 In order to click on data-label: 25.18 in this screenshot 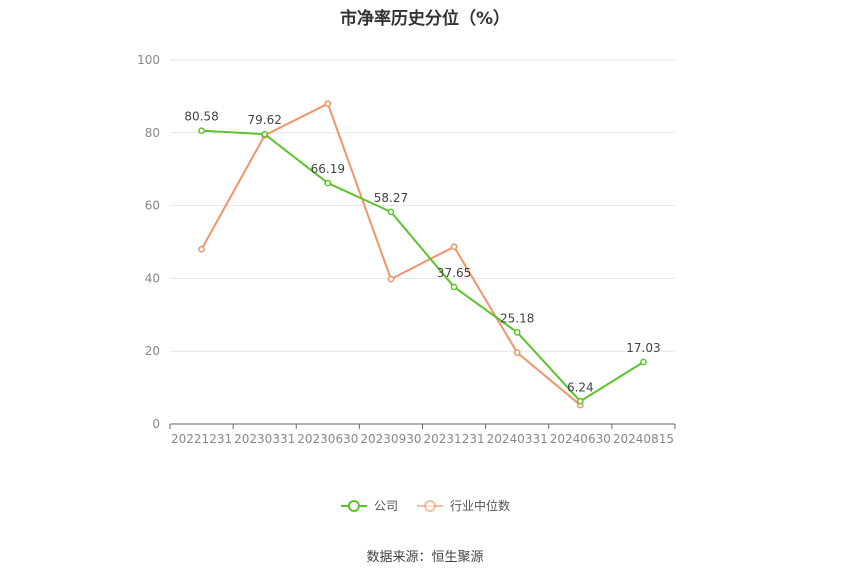, I will do `click(517, 318)`.